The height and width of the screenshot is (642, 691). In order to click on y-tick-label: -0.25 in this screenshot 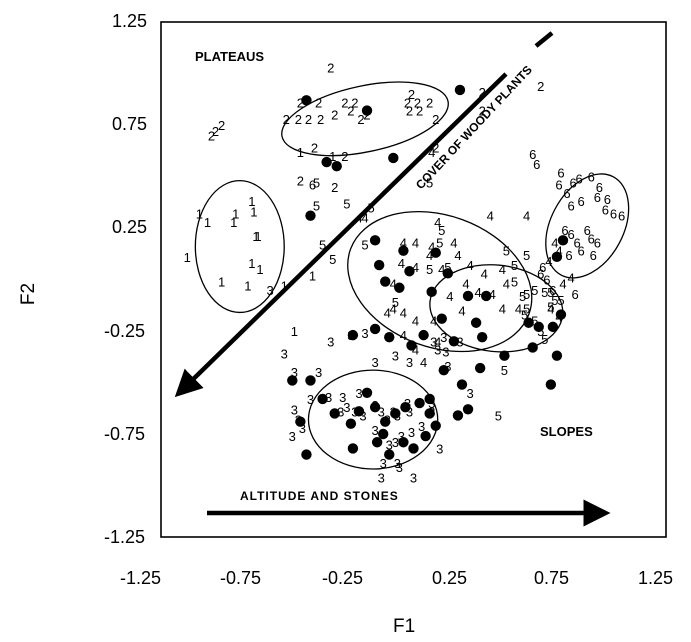, I will do `click(124, 331)`.